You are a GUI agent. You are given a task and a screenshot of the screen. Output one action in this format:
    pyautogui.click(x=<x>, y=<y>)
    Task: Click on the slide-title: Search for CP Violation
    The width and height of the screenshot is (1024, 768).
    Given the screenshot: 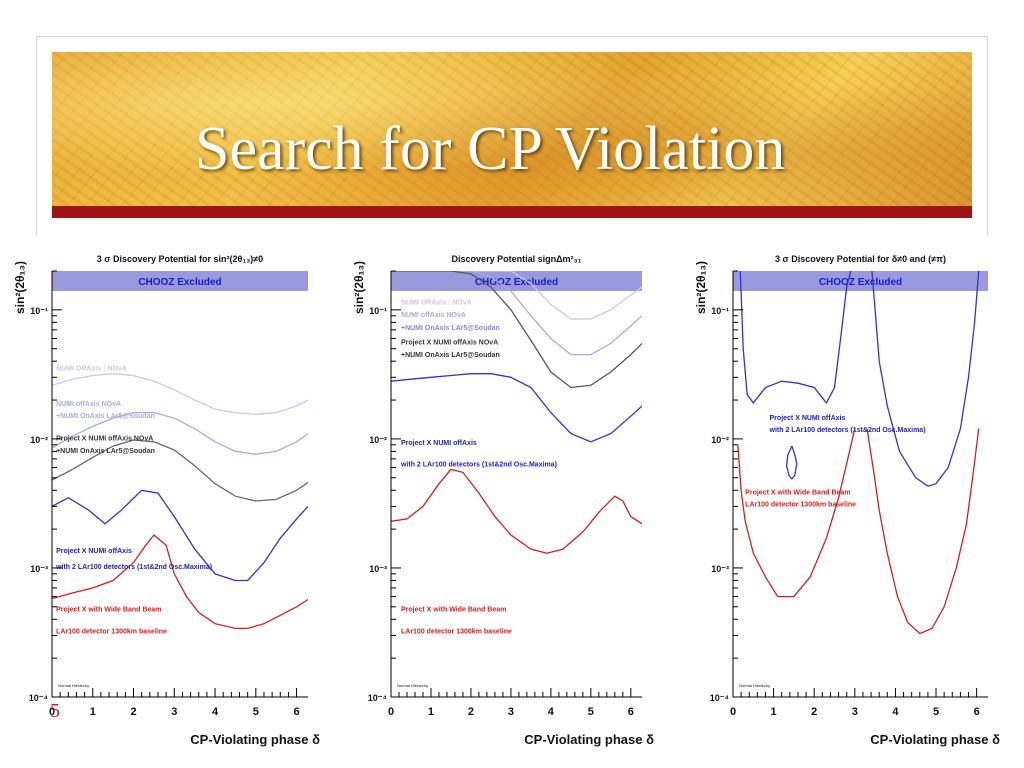 What is the action you would take?
    pyautogui.click(x=490, y=149)
    